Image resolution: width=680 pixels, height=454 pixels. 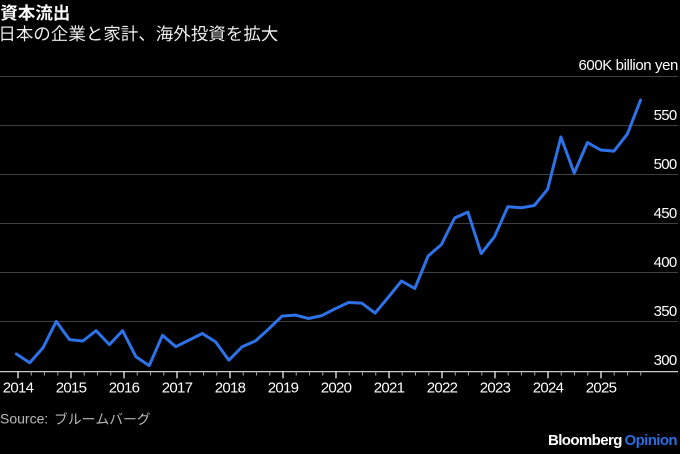 What do you see at coordinates (336, 388) in the screenshot?
I see `svg-text: 2020` at bounding box center [336, 388].